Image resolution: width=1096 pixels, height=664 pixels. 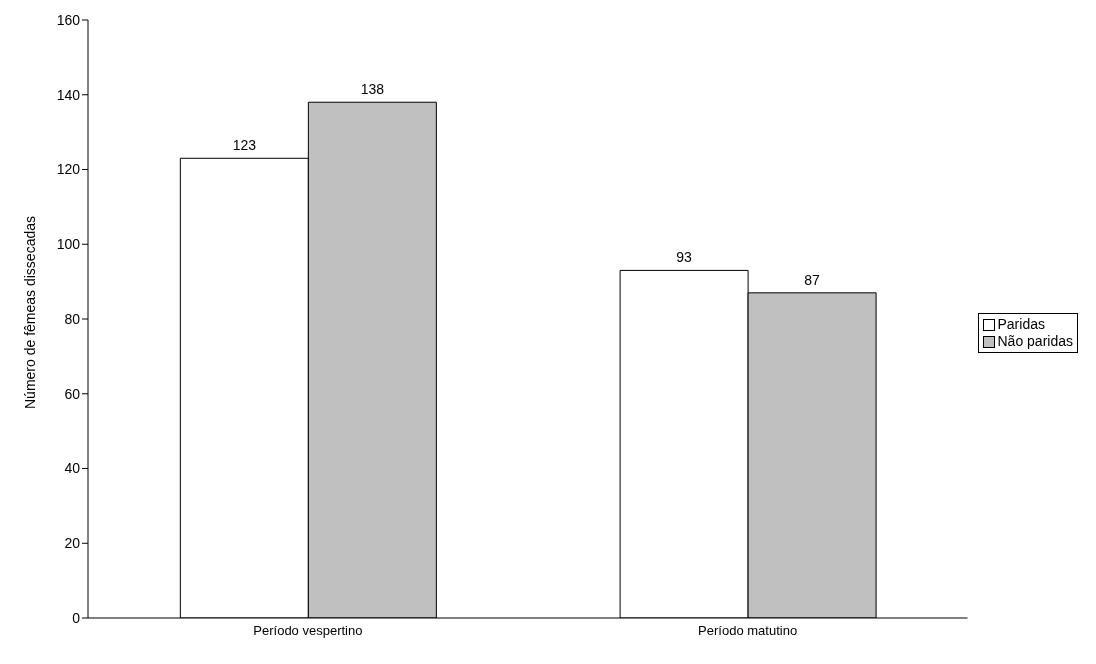 I want to click on y-tick-label: 120, so click(x=68, y=169).